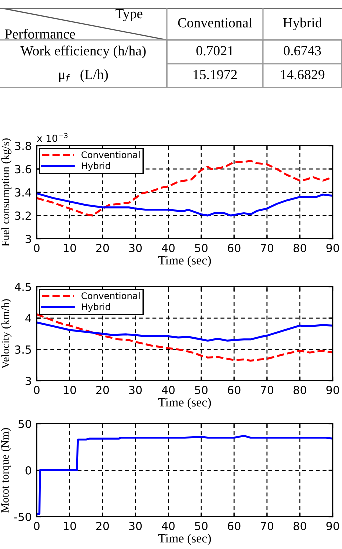  Describe the element at coordinates (52, 137) in the screenshot. I see `text: x 10$^{−3}$` at that location.